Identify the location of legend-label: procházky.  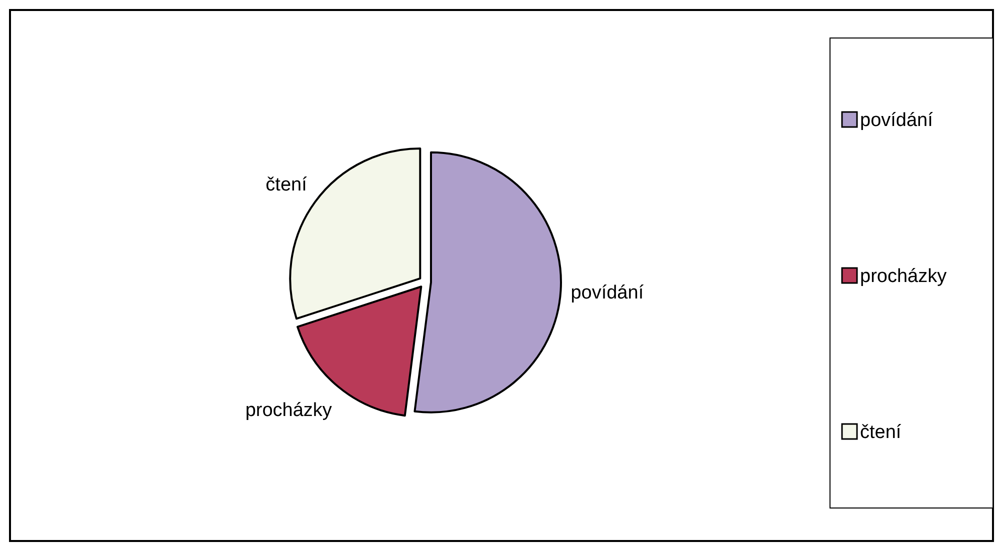
(904, 276).